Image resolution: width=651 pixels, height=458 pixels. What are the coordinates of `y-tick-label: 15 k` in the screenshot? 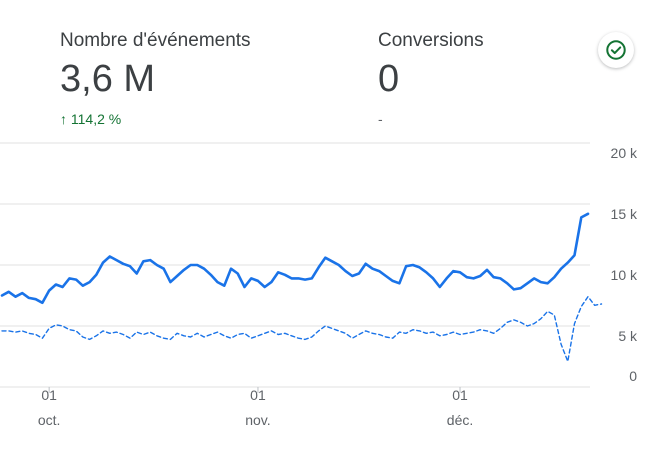 It's located at (624, 214).